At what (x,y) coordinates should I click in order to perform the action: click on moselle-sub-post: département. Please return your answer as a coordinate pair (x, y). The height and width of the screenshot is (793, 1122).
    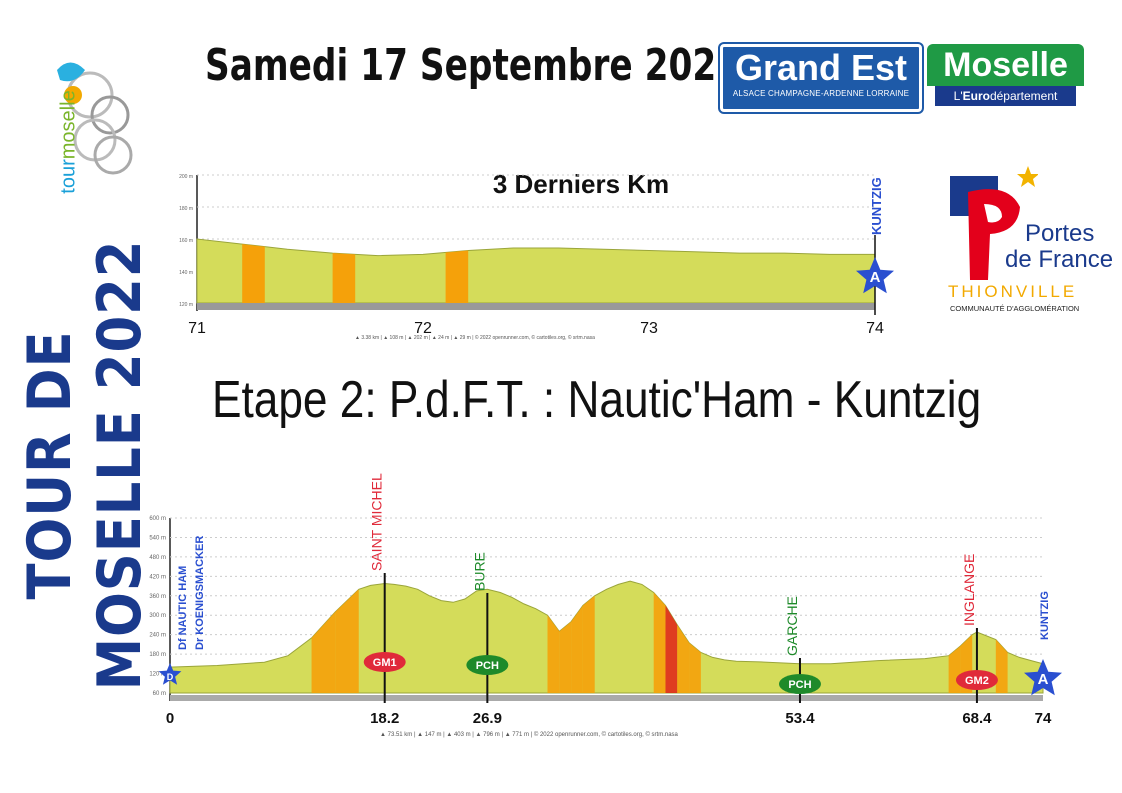
    Looking at the image, I should click on (1023, 96).